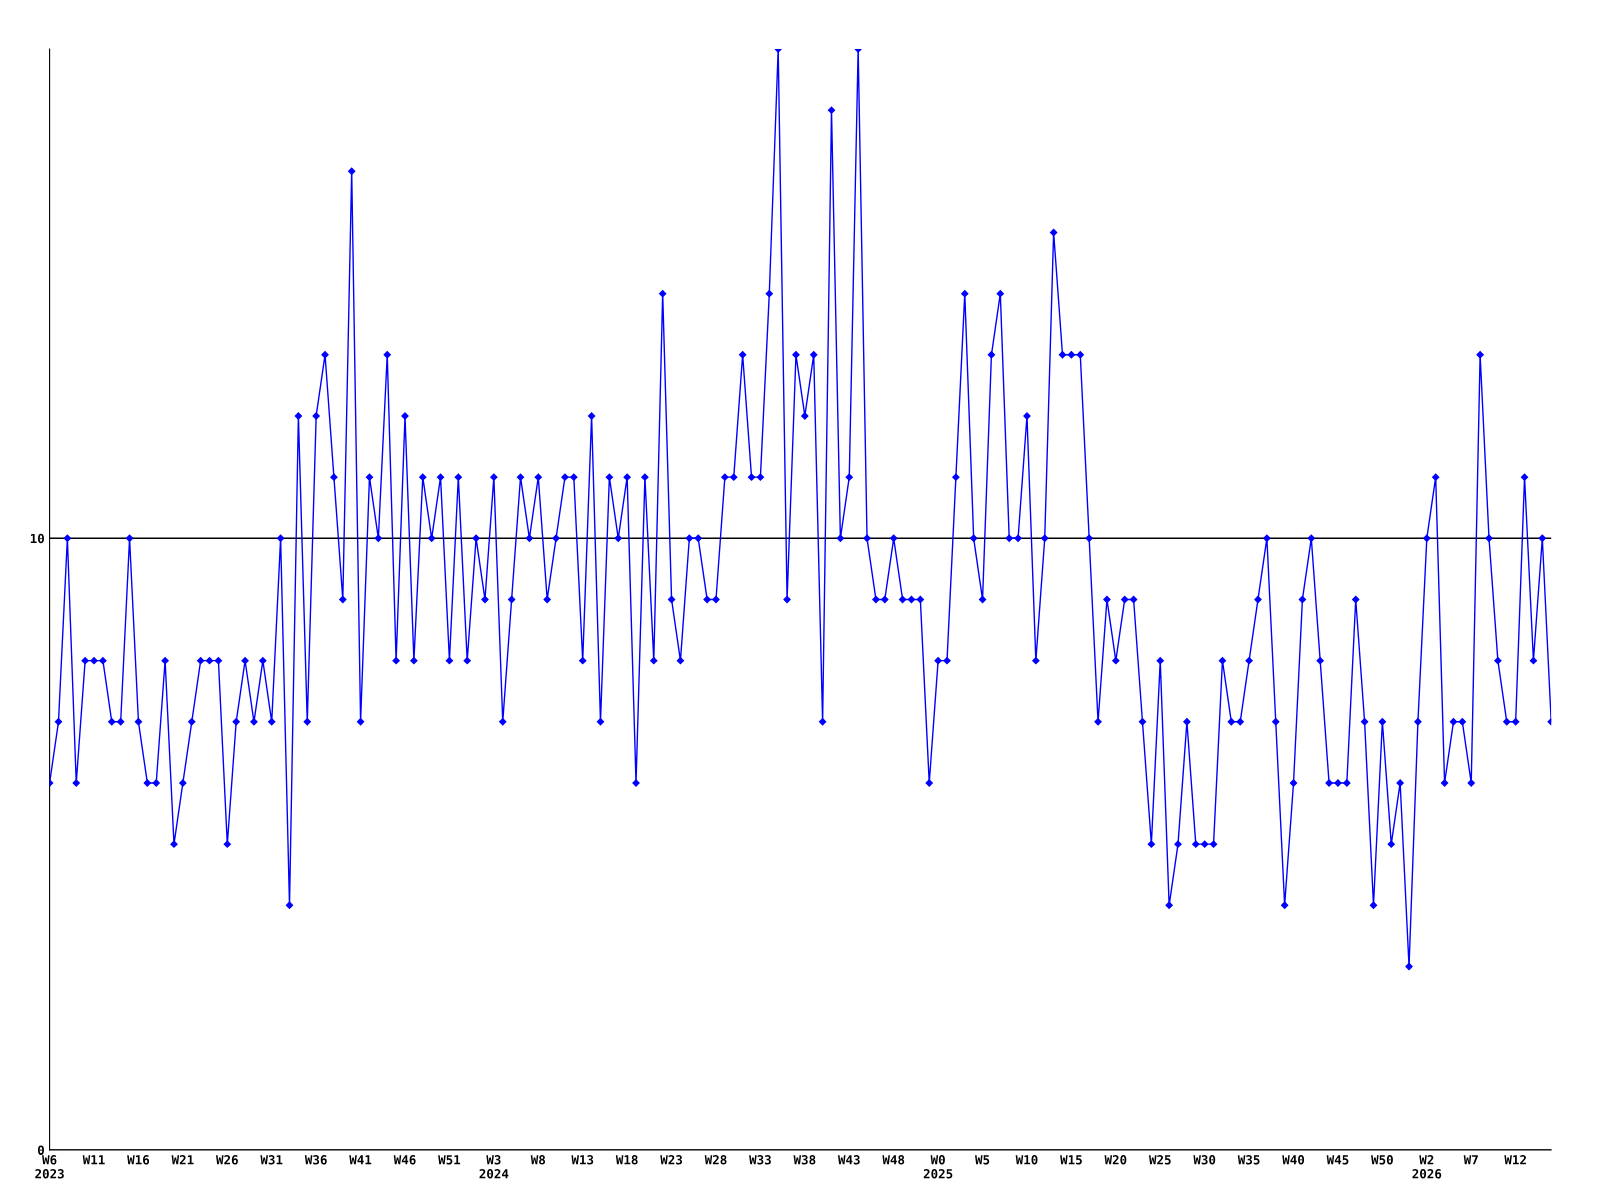 This screenshot has width=1600, height=1200. Describe the element at coordinates (1248, 1160) in the screenshot. I see `x-tick-label: W35` at that location.